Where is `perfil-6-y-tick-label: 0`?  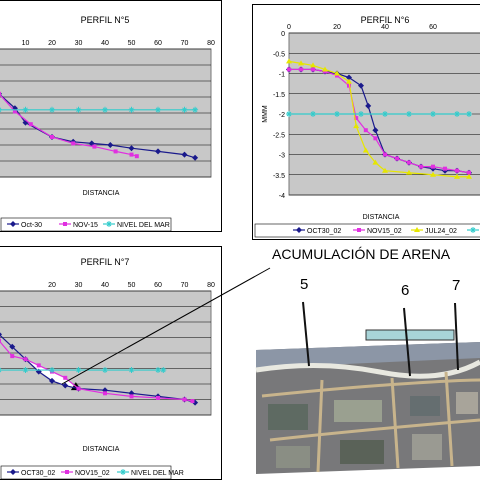 perfil-6-y-tick-label: 0 is located at coordinates (283, 34).